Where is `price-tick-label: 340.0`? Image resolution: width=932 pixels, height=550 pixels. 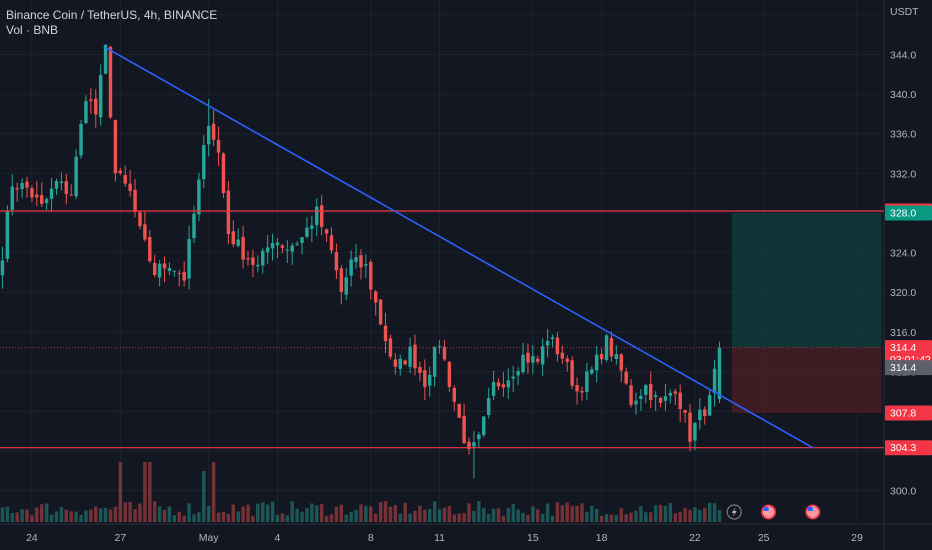
price-tick-label: 340.0 is located at coordinates (903, 95).